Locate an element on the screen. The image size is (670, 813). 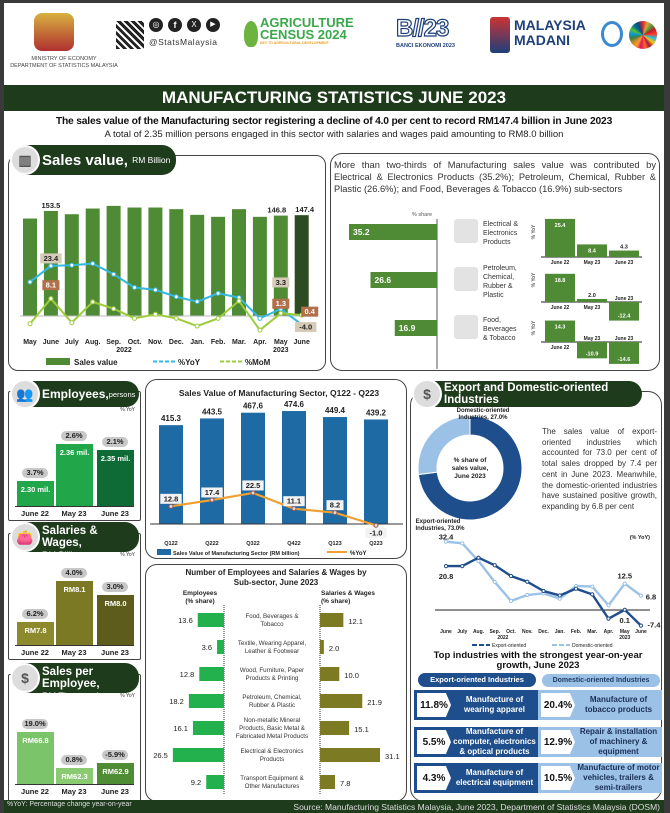
employees-title: Employees, is located at coordinates (75, 394).